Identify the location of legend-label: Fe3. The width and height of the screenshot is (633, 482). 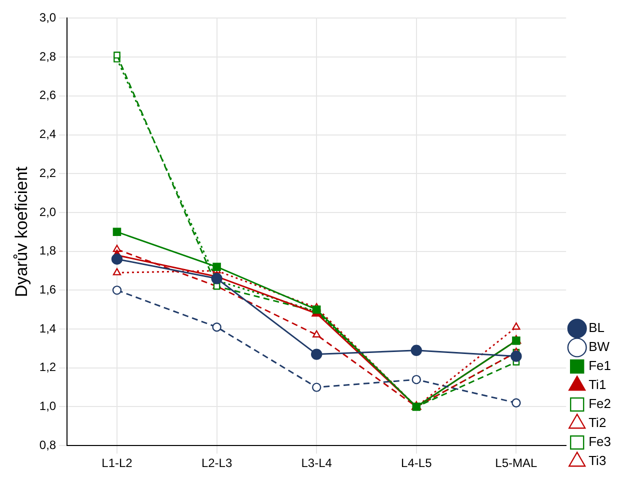
(600, 442).